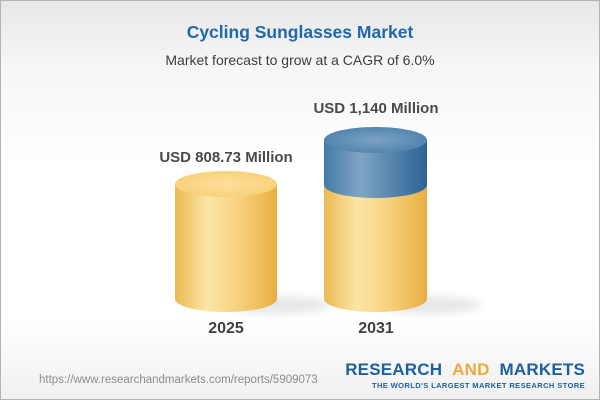 The height and width of the screenshot is (400, 600). I want to click on bar-2031, so click(375, 220).